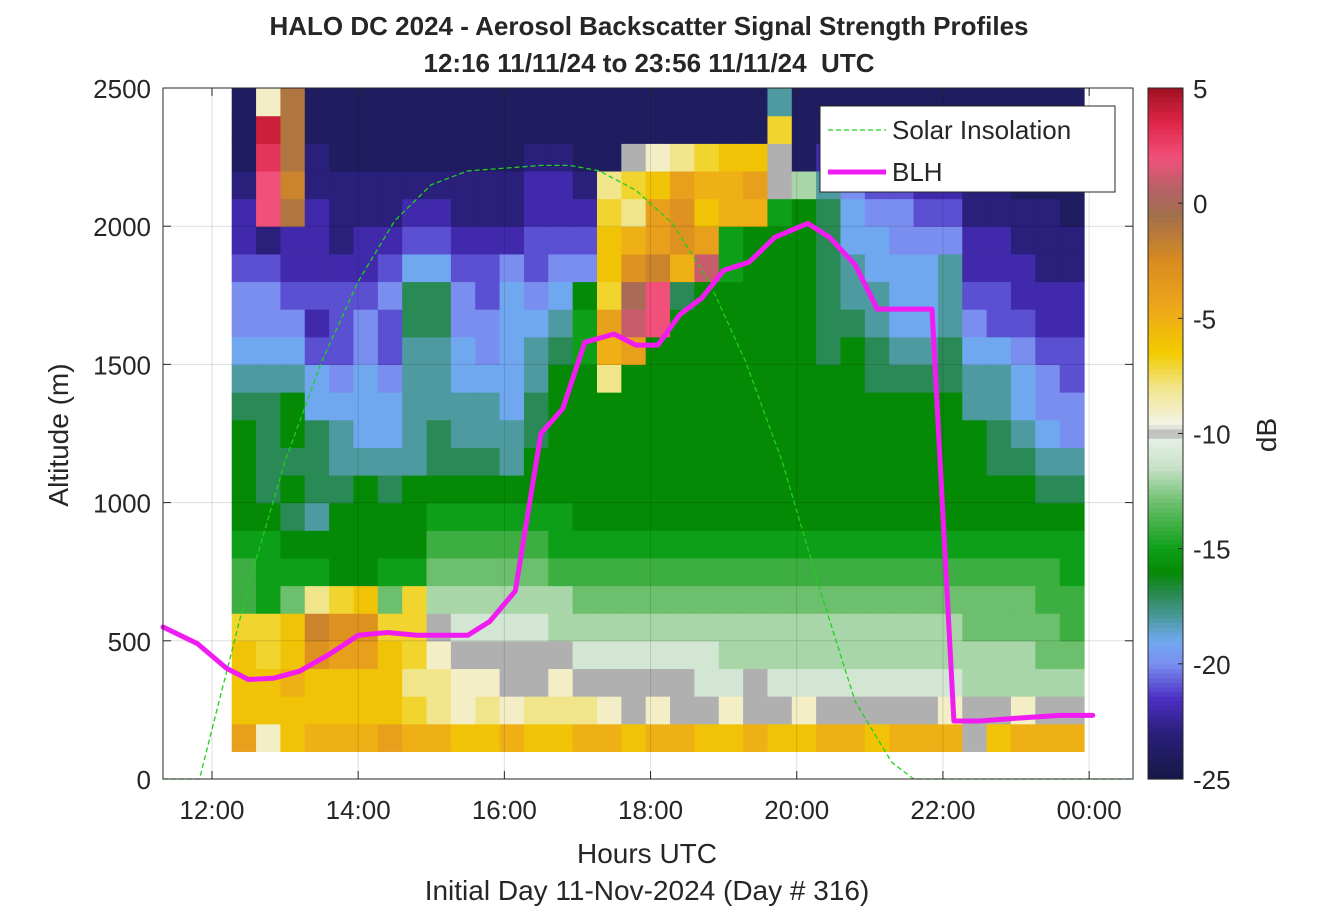 The image size is (1343, 911). I want to click on y-tick-label: 2000, so click(122, 227).